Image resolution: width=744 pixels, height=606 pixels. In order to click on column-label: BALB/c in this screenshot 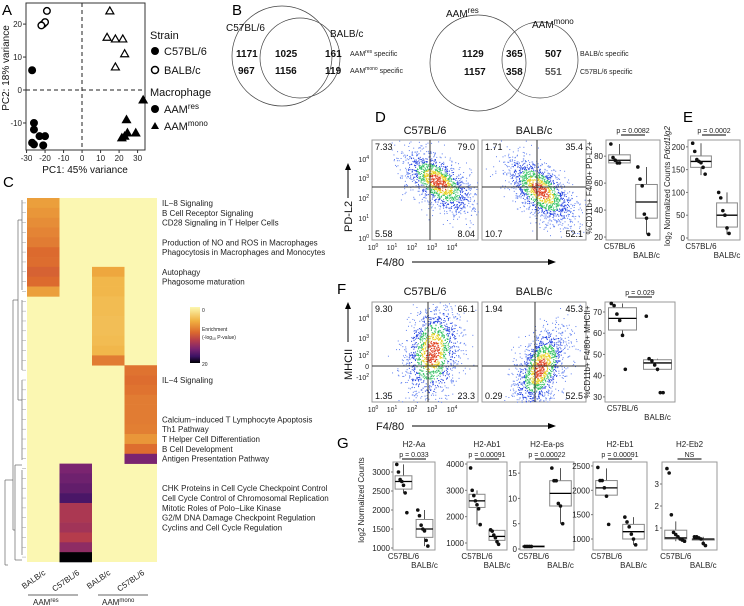, I will do `click(98, 579)`.